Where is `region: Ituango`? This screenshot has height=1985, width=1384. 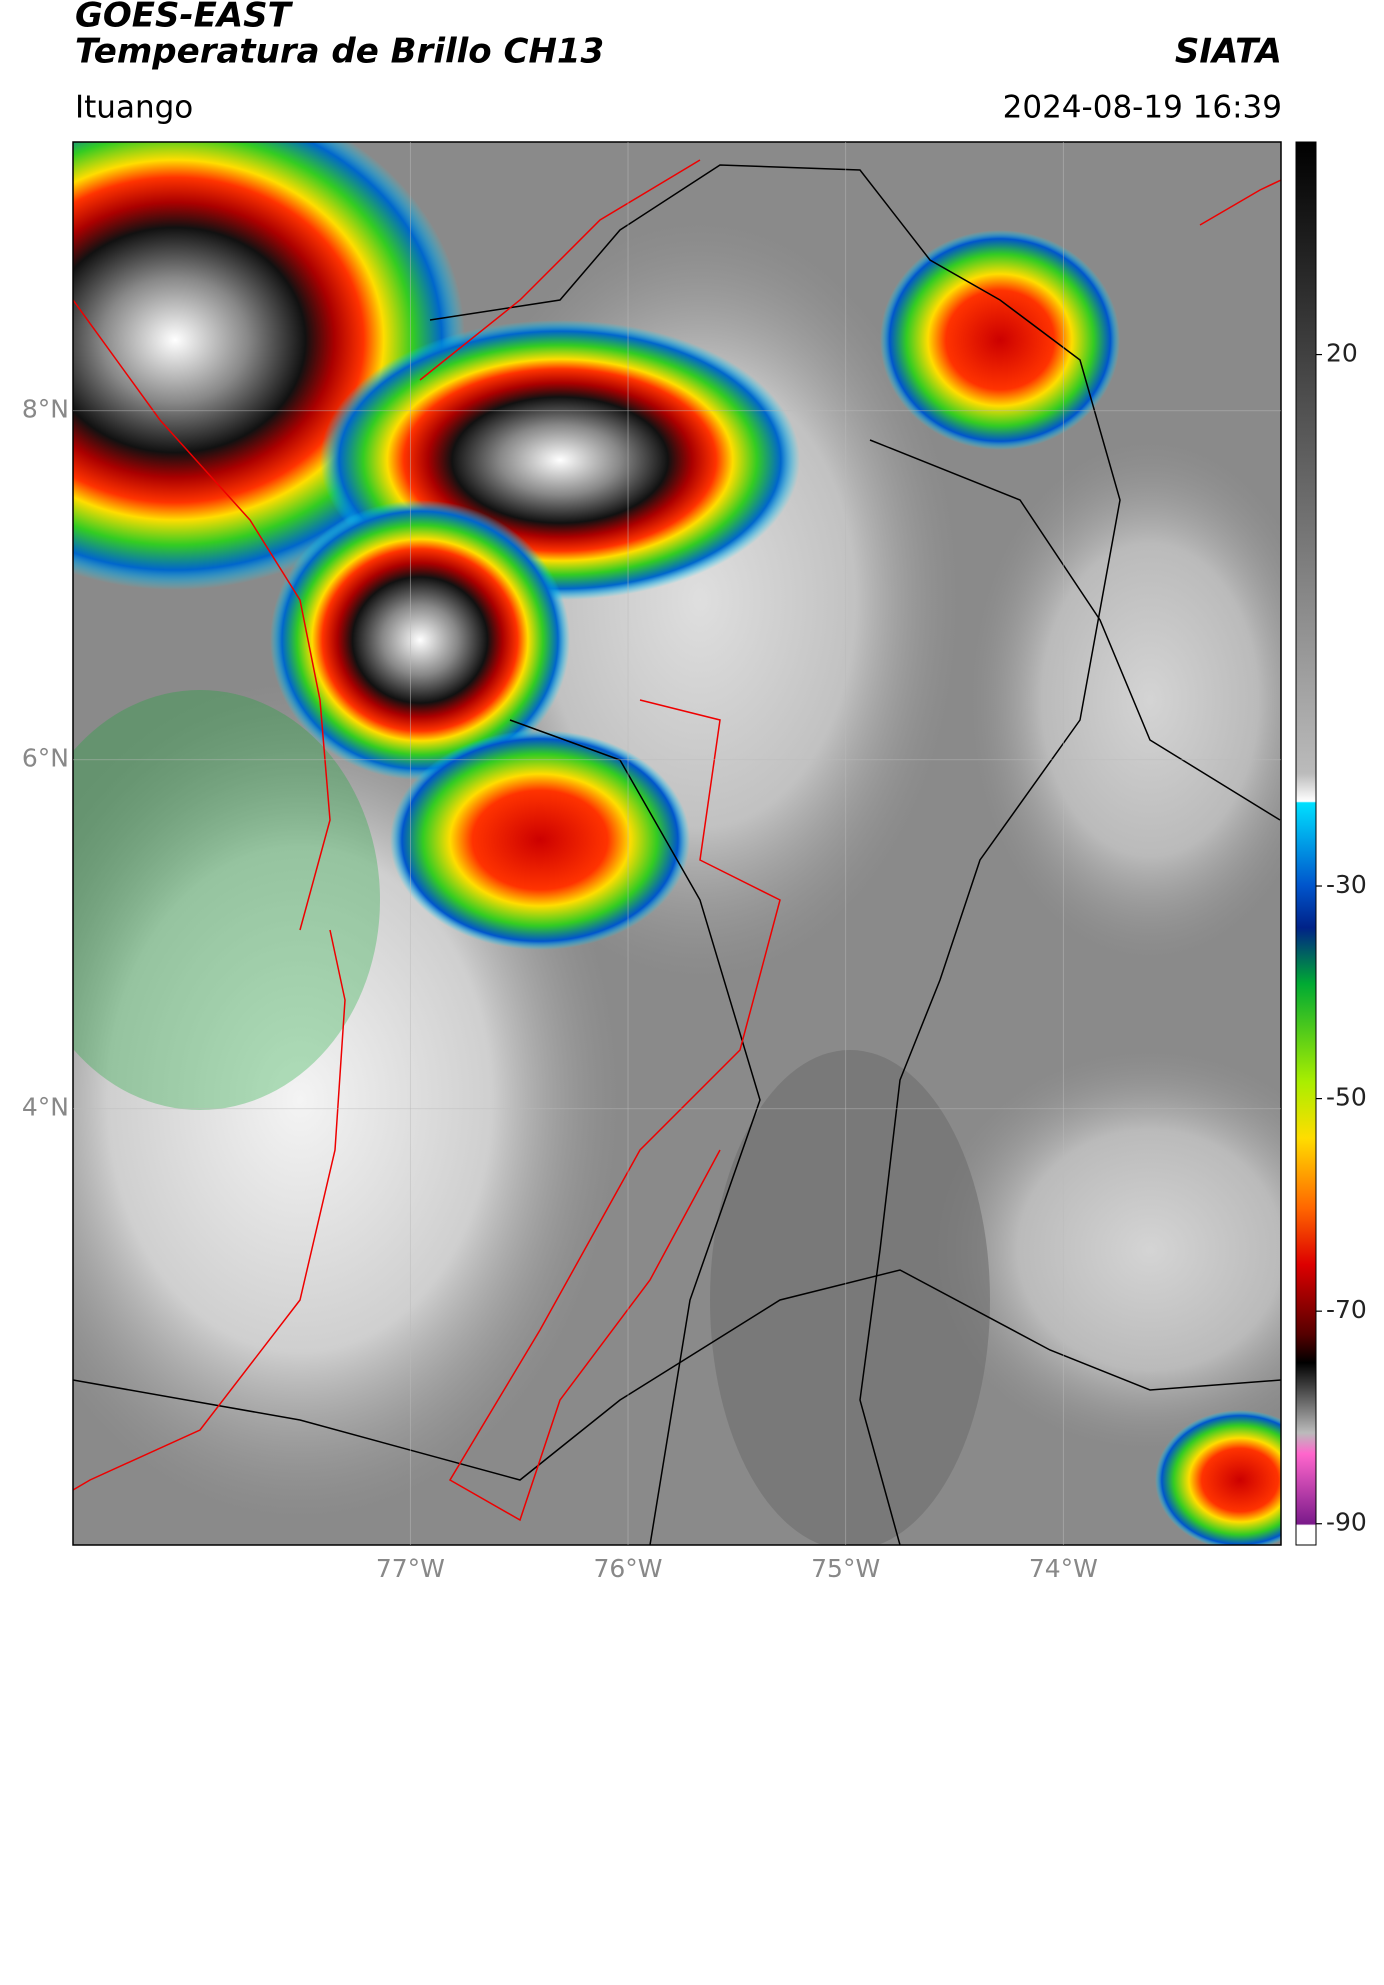
region: Ituango is located at coordinates (134, 108).